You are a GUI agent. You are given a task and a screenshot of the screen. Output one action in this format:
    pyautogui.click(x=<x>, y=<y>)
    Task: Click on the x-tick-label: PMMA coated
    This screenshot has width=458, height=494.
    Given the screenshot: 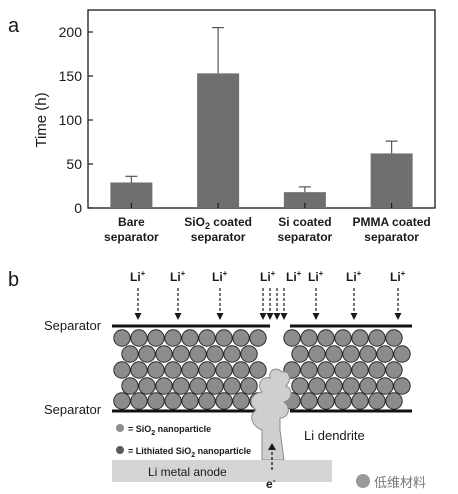 What is the action you would take?
    pyautogui.click(x=392, y=222)
    